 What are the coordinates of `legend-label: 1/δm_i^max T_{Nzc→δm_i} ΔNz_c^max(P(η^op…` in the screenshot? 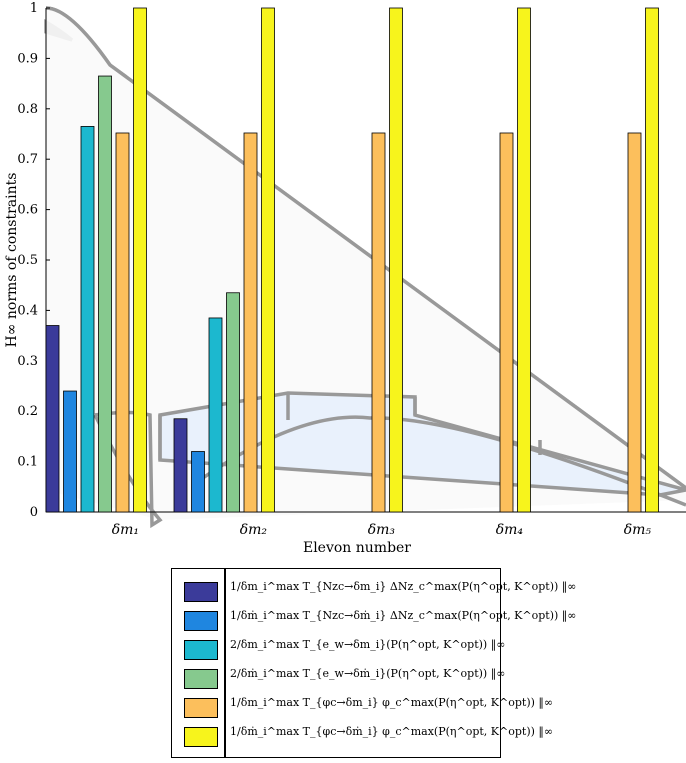 It's located at (403, 586).